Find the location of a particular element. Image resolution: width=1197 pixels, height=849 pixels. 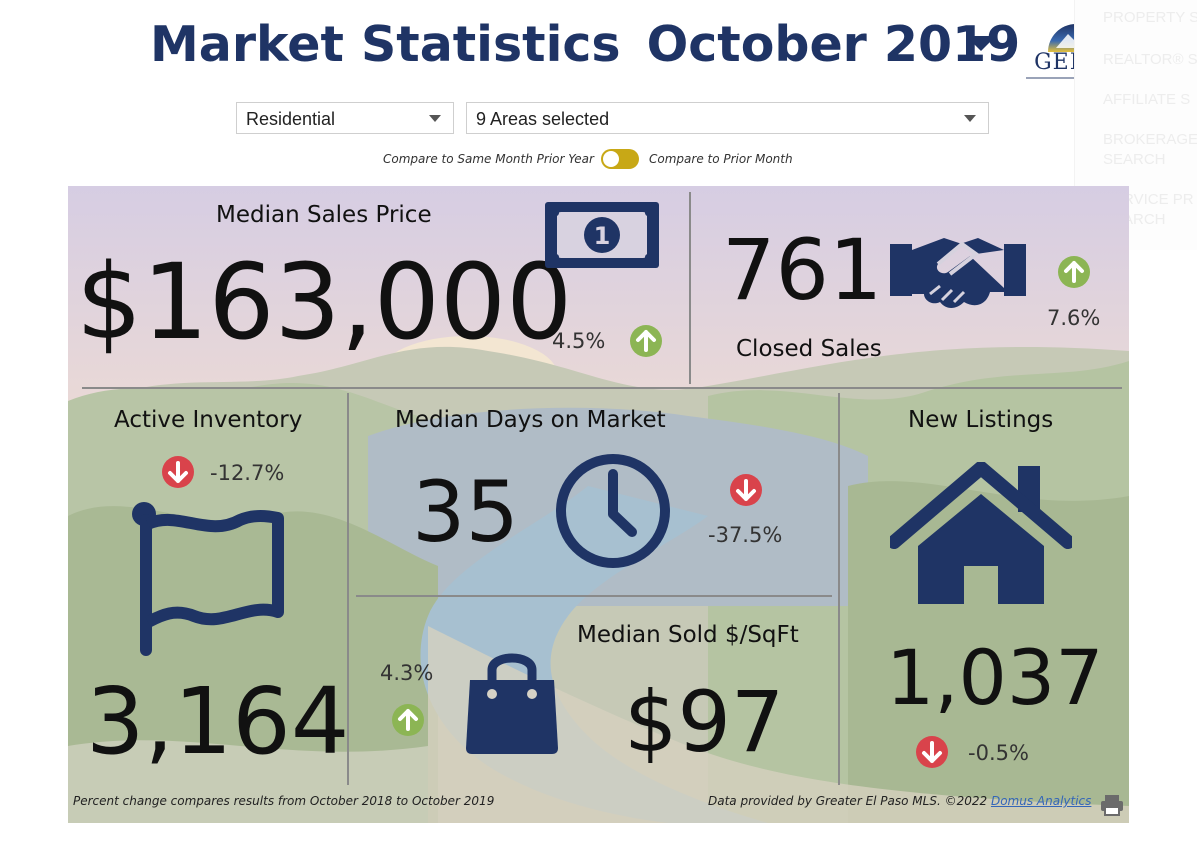

svg-text: 1 is located at coordinates (602, 236).